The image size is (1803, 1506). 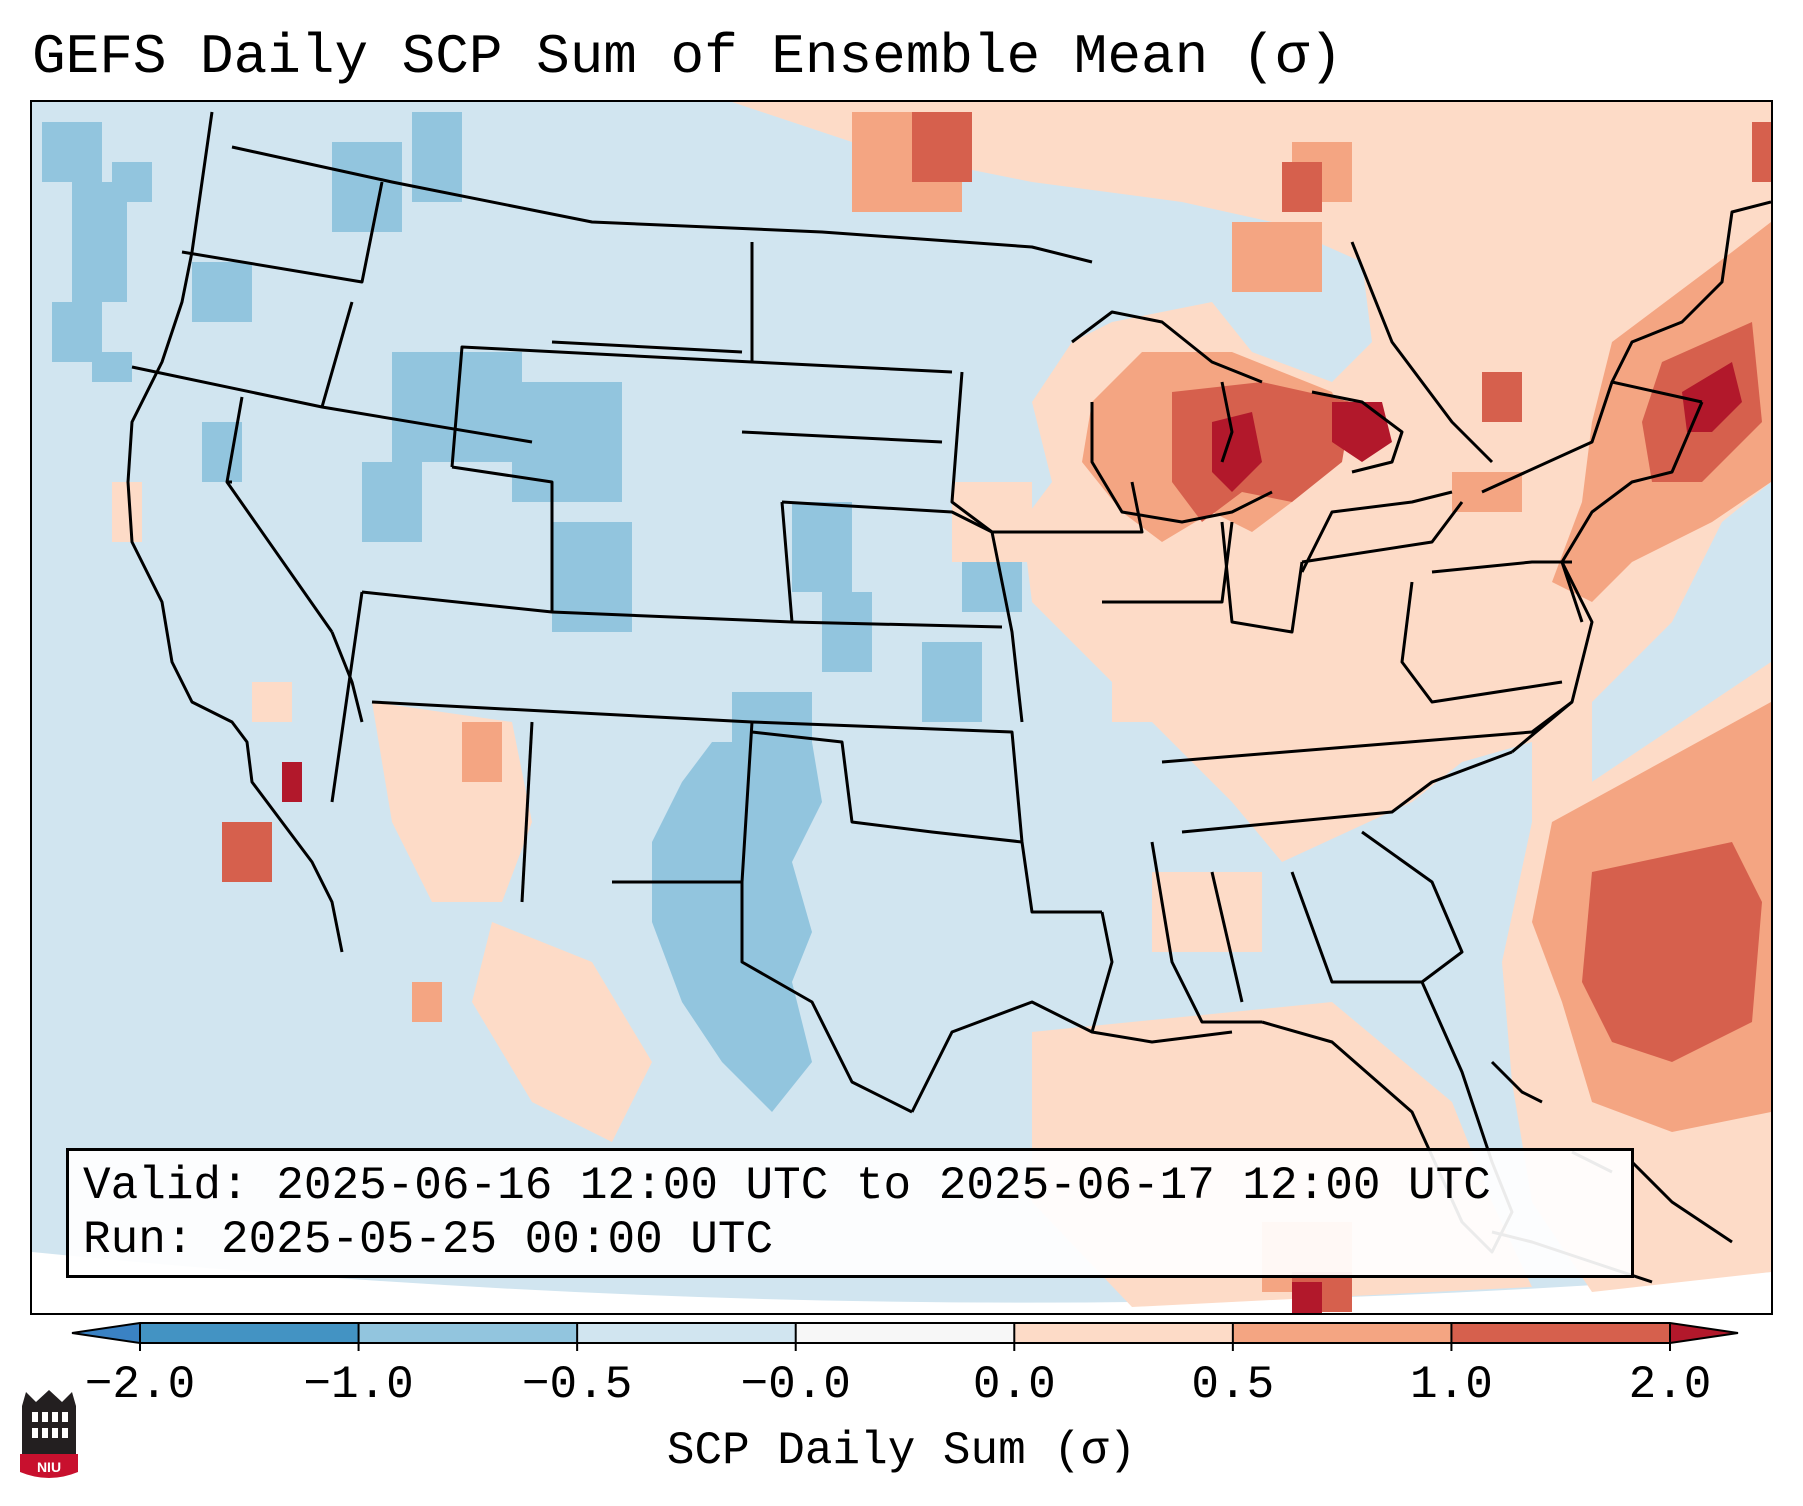 What do you see at coordinates (737, 902) in the screenshot?
I see `anomaly-texas-negative` at bounding box center [737, 902].